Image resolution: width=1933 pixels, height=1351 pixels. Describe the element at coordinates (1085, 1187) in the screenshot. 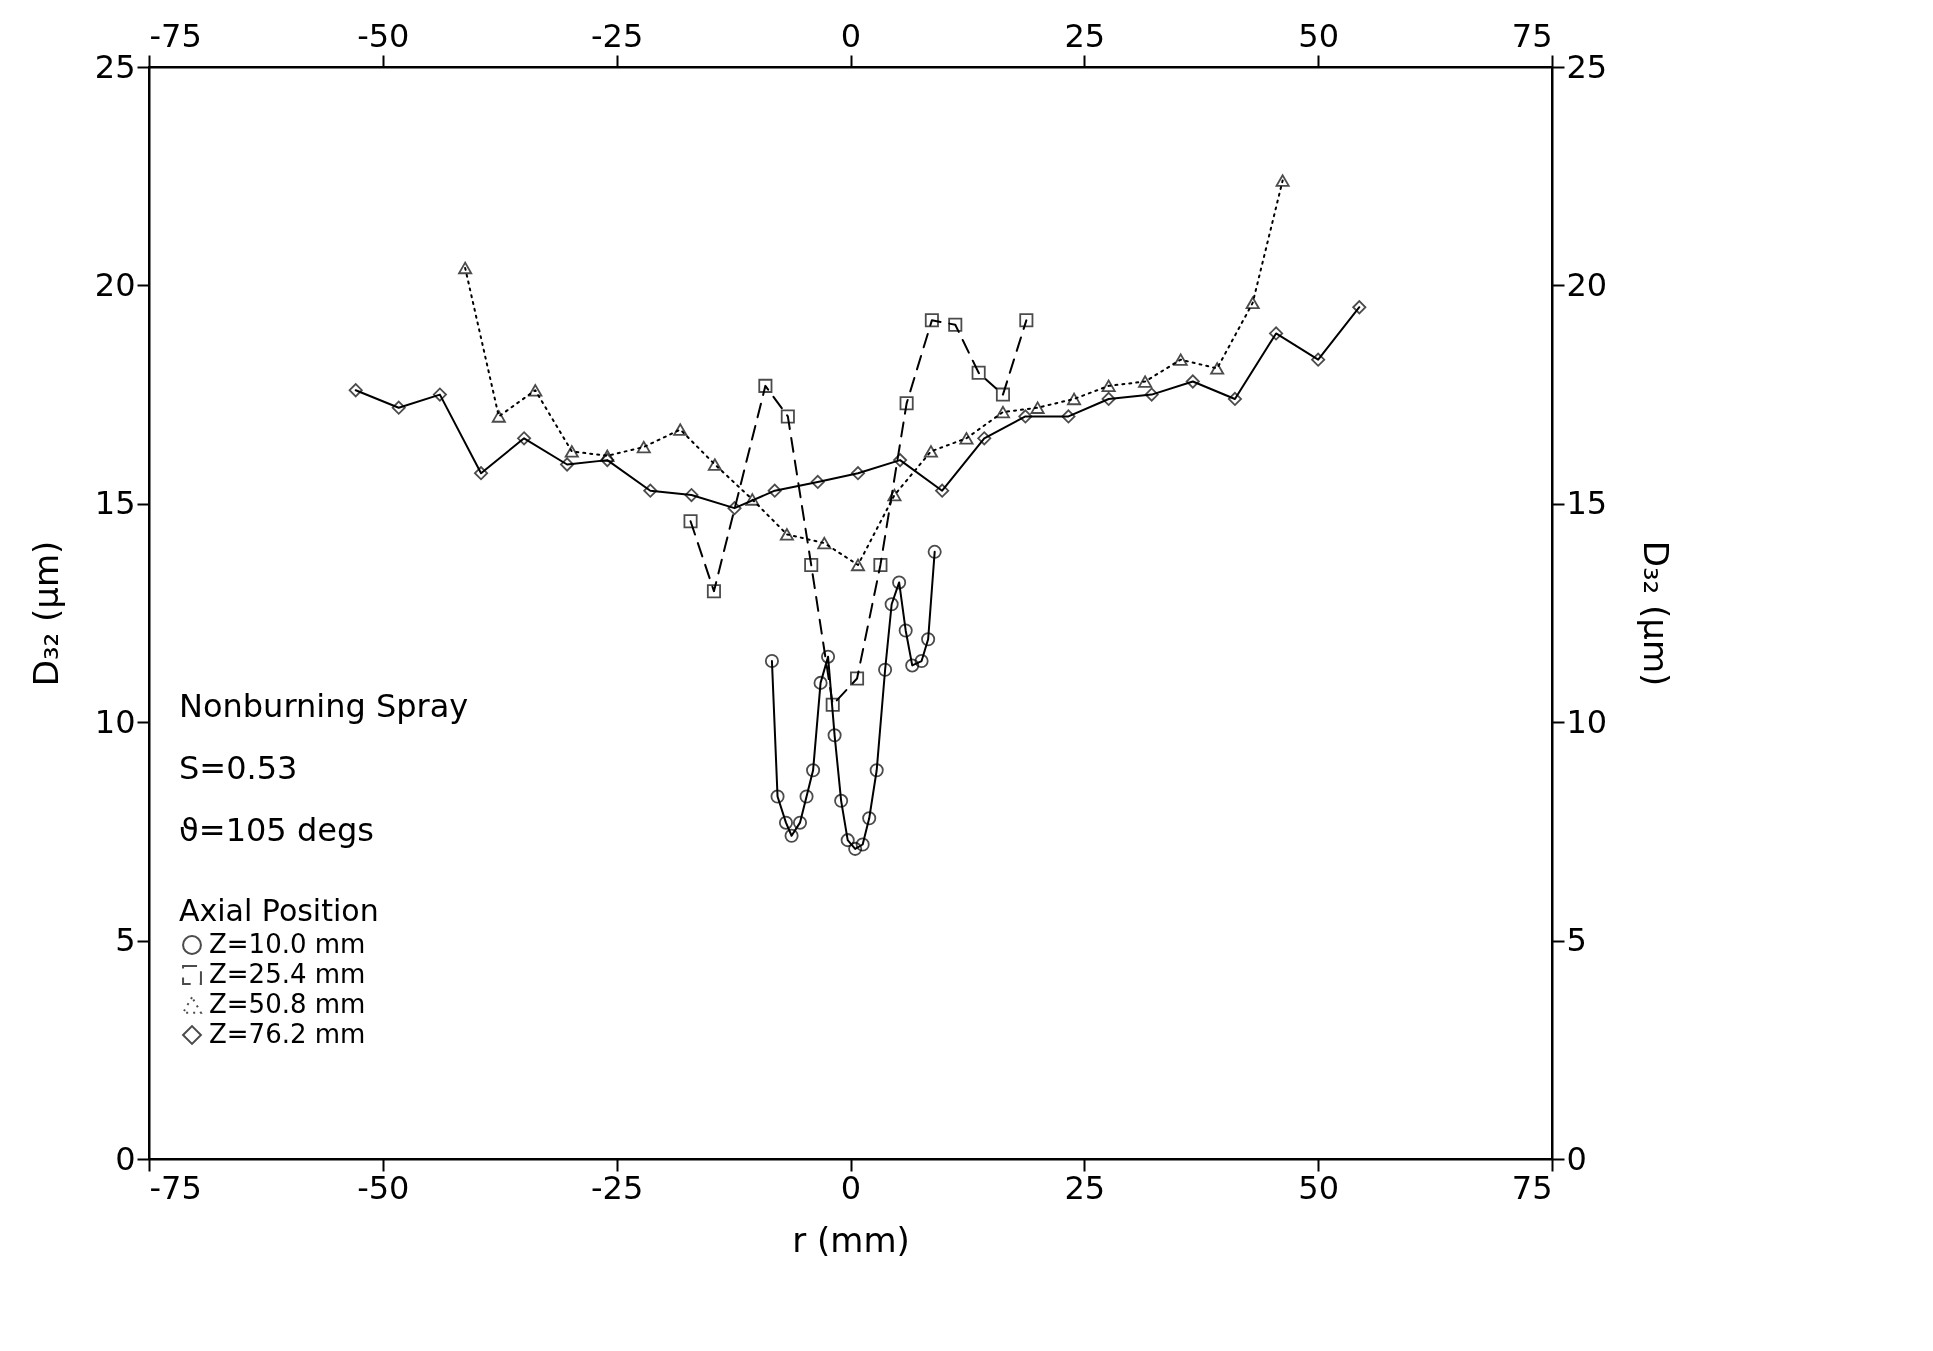

I see `x-tick-label: 25` at that location.